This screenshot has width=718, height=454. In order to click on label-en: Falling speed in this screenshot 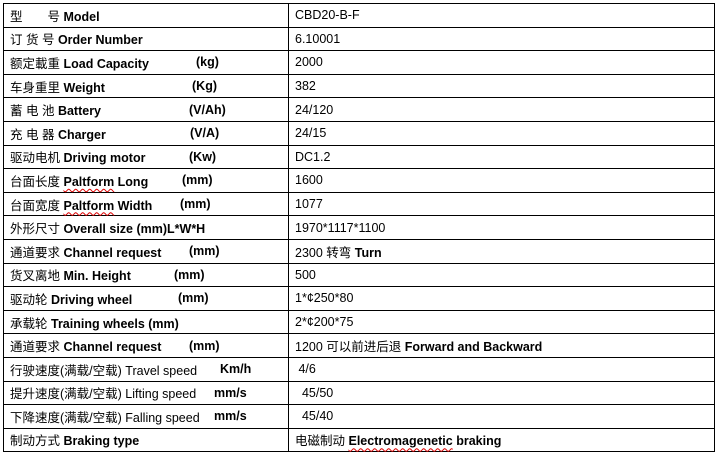, I will do `click(162, 417)`.